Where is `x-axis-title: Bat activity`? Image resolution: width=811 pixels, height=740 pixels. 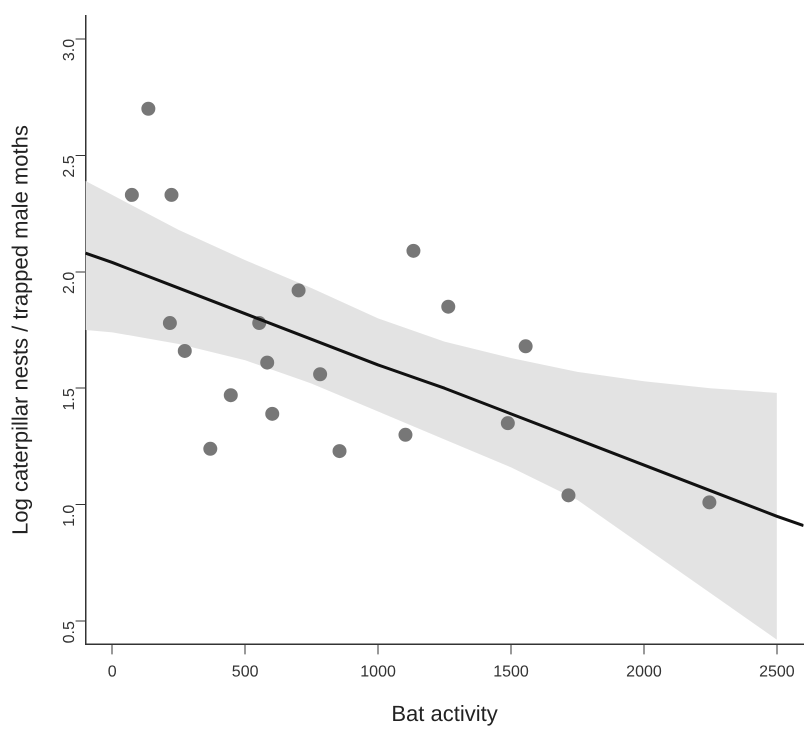 x-axis-title: Bat activity is located at coordinates (444, 713).